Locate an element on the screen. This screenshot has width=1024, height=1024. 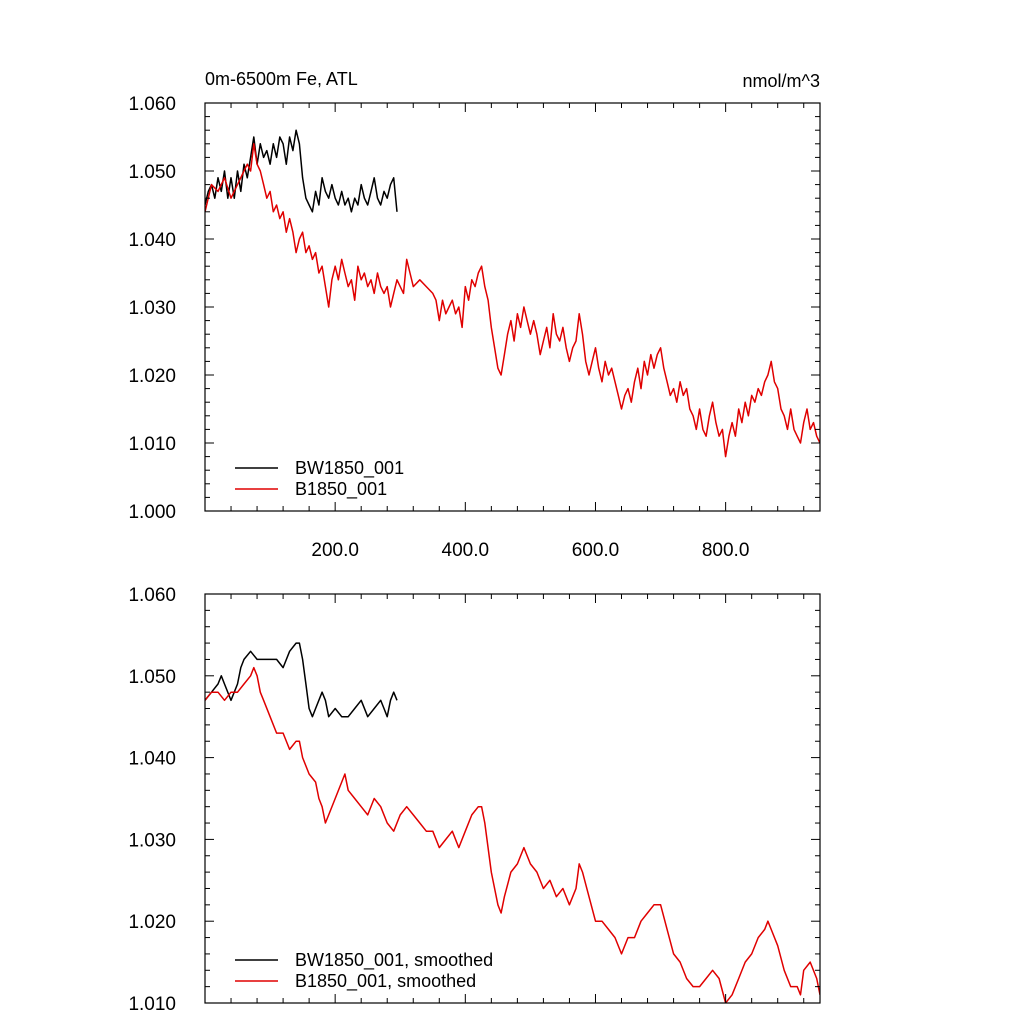
x-tick-label: 400.0 is located at coordinates (466, 550).